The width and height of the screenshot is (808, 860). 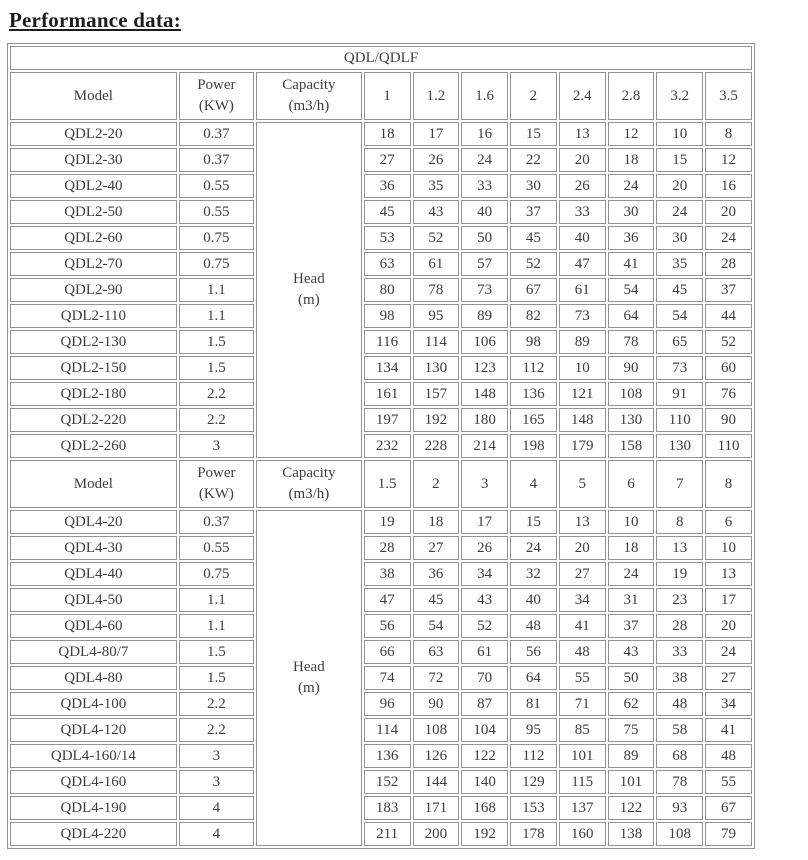 What do you see at coordinates (387, 134) in the screenshot?
I see `head-value-cell: 18` at bounding box center [387, 134].